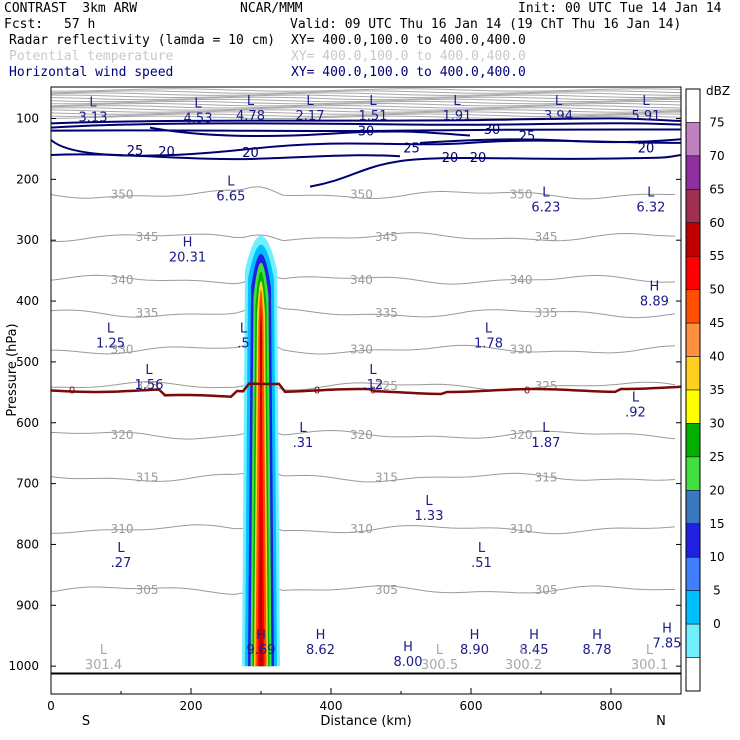 The width and height of the screenshot is (740, 740). Describe the element at coordinates (717, 591) in the screenshot. I see `colorbar-label: 5` at that location.